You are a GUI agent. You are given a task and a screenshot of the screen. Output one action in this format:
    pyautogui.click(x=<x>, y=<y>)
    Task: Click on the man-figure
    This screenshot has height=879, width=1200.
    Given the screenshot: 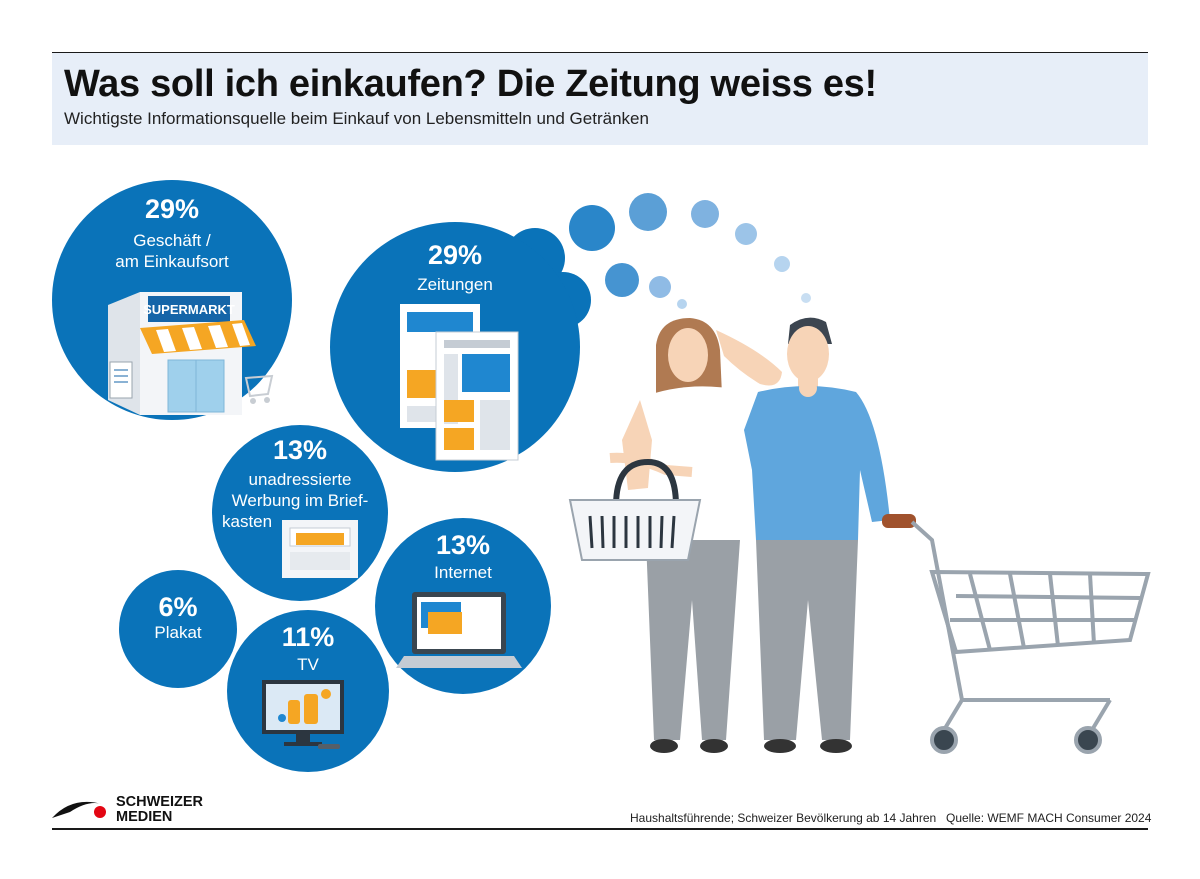 What is the action you would take?
    pyautogui.click(x=817, y=535)
    